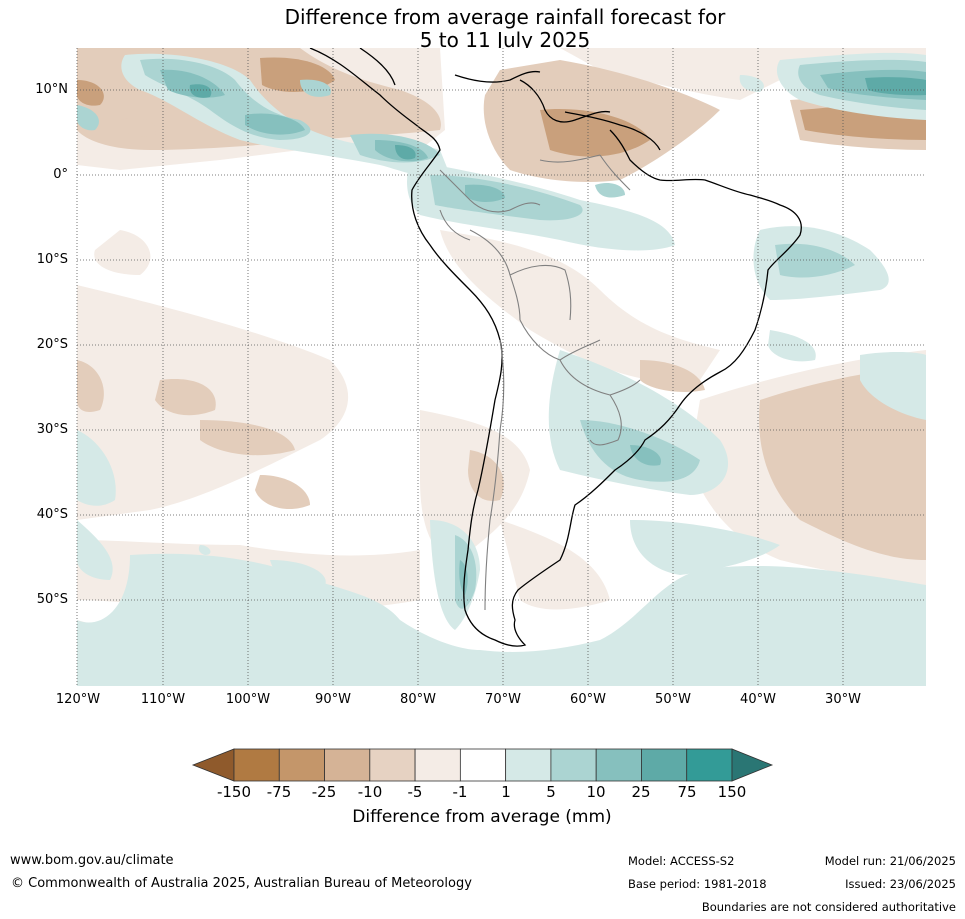 The width and height of the screenshot is (965, 919). I want to click on colorbar-tick-label: 25, so click(641, 792).